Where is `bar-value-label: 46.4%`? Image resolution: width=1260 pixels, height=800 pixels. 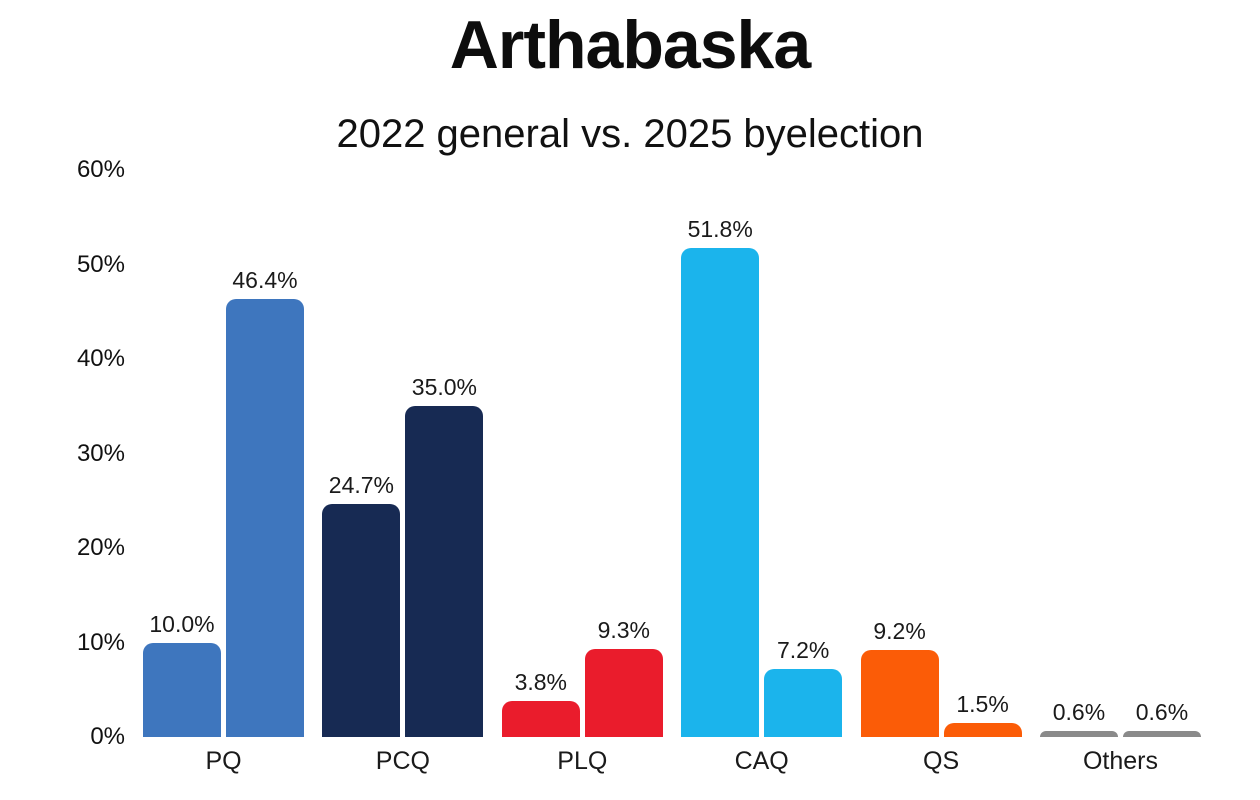
bar-value-label: 46.4% is located at coordinates (265, 279).